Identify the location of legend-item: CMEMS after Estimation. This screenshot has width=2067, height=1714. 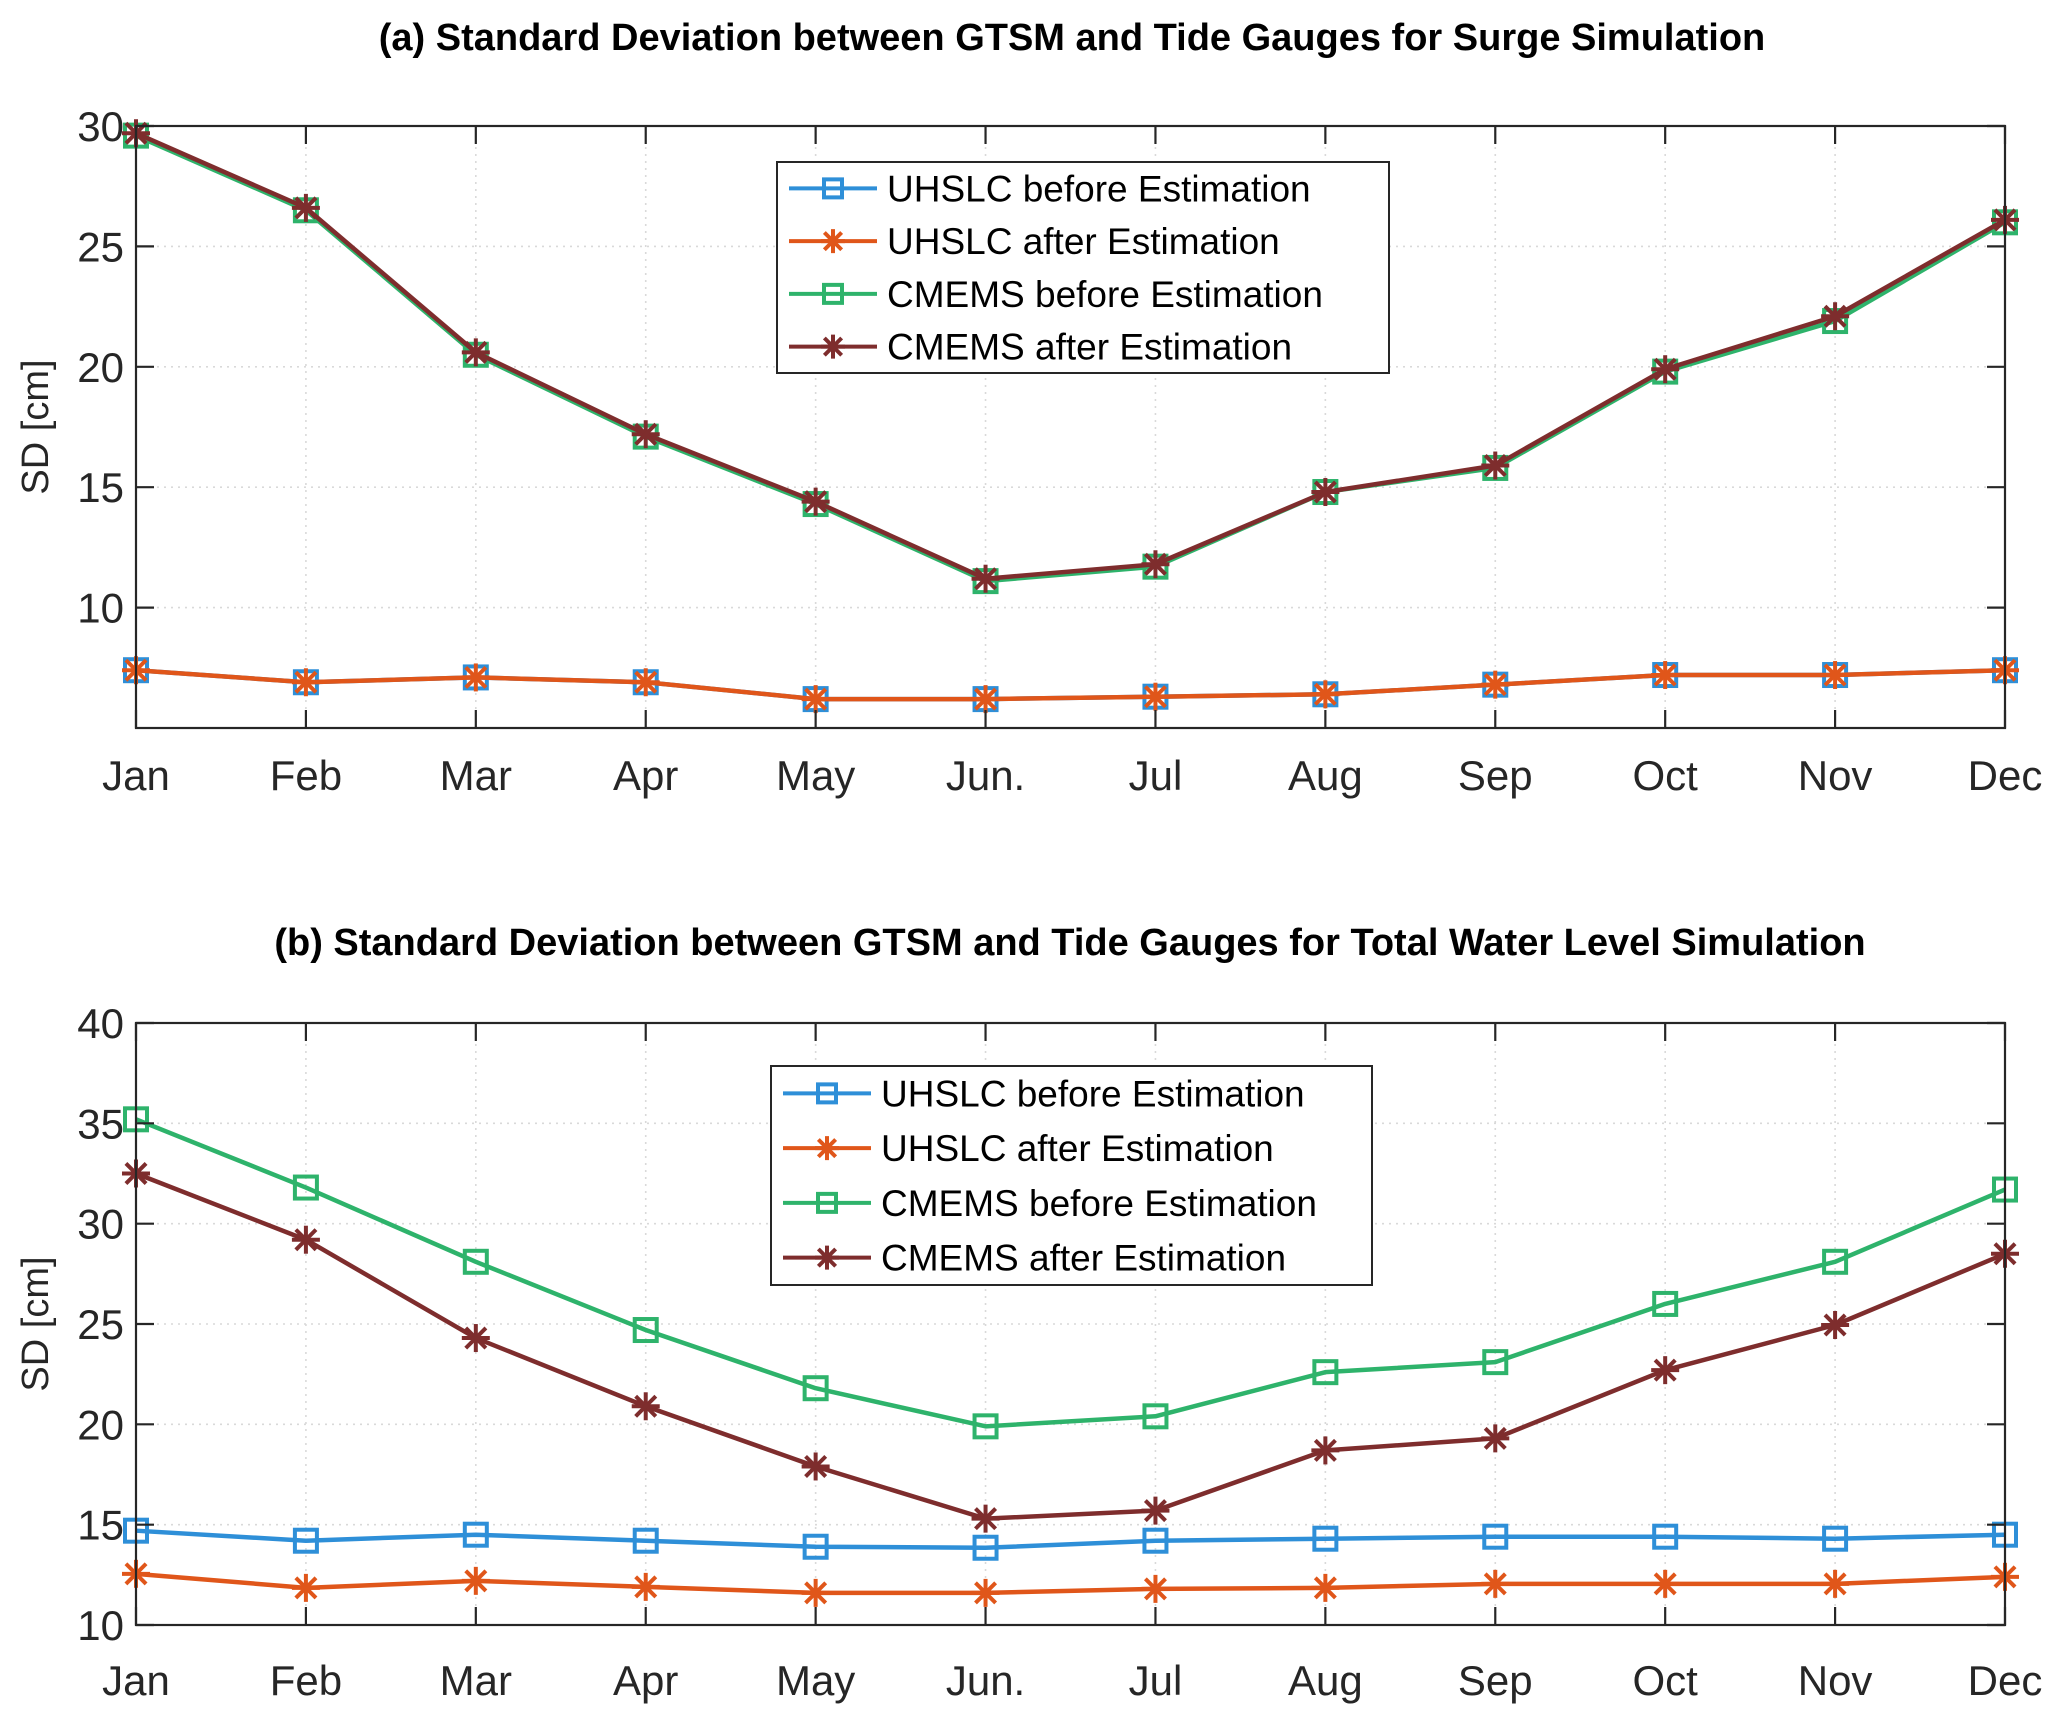
(1040, 347).